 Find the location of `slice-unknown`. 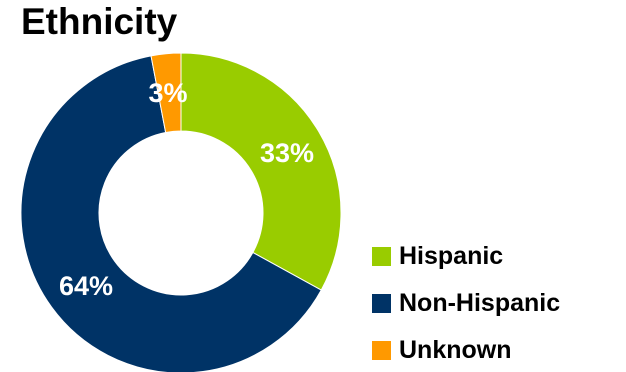

slice-unknown is located at coordinates (166, 93).